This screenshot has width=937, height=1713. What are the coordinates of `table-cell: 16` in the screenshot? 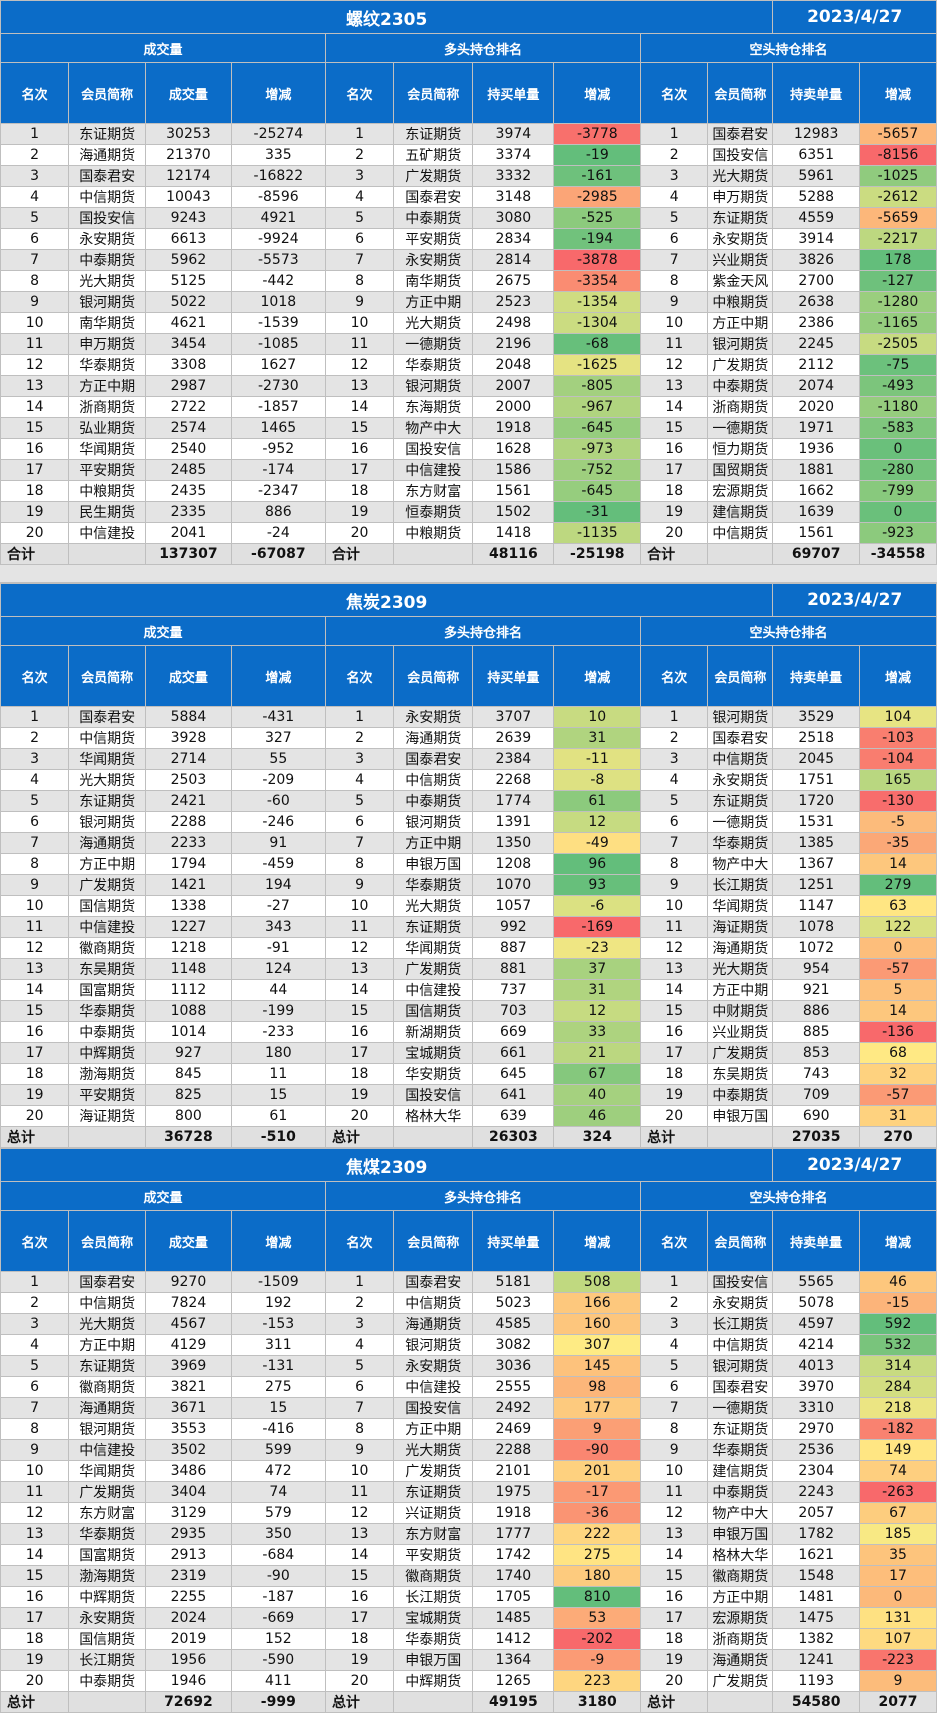 It's located at (674, 449).